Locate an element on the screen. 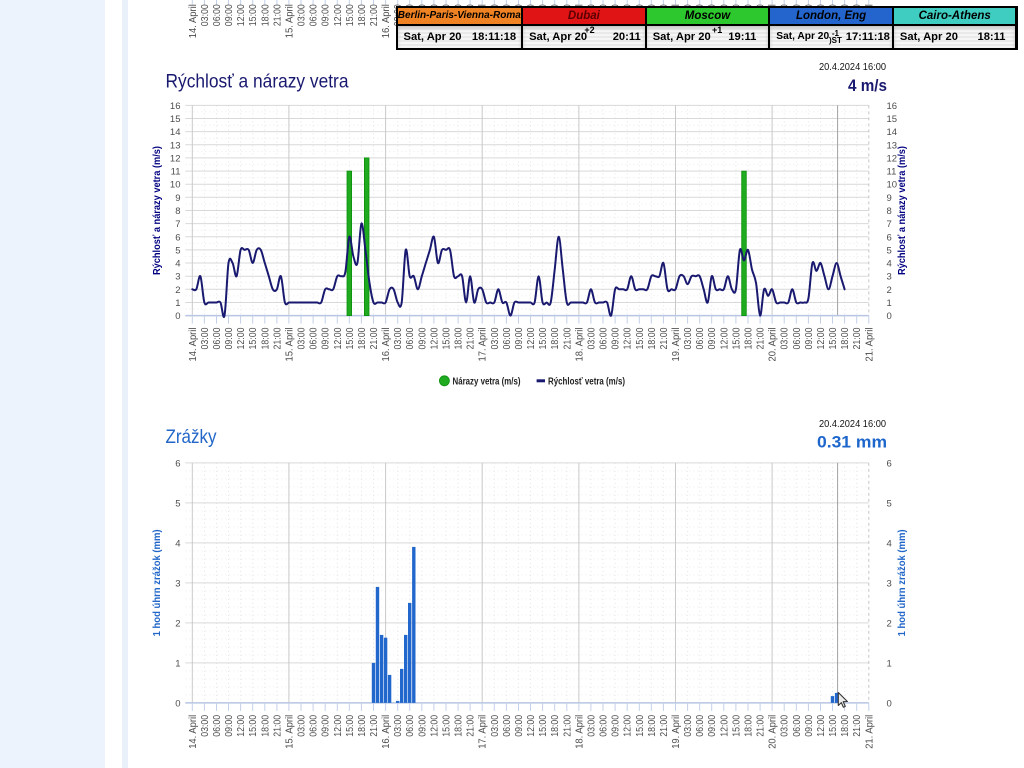 This screenshot has width=1024, height=768. svg-text: 19. April is located at coordinates (676, 345).